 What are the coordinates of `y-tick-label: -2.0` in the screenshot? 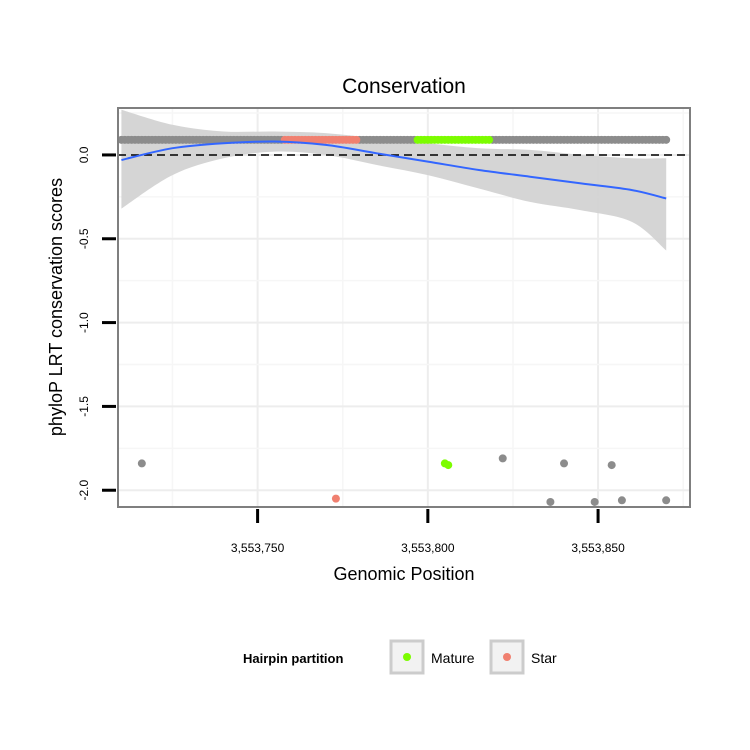 It's located at (84, 490).